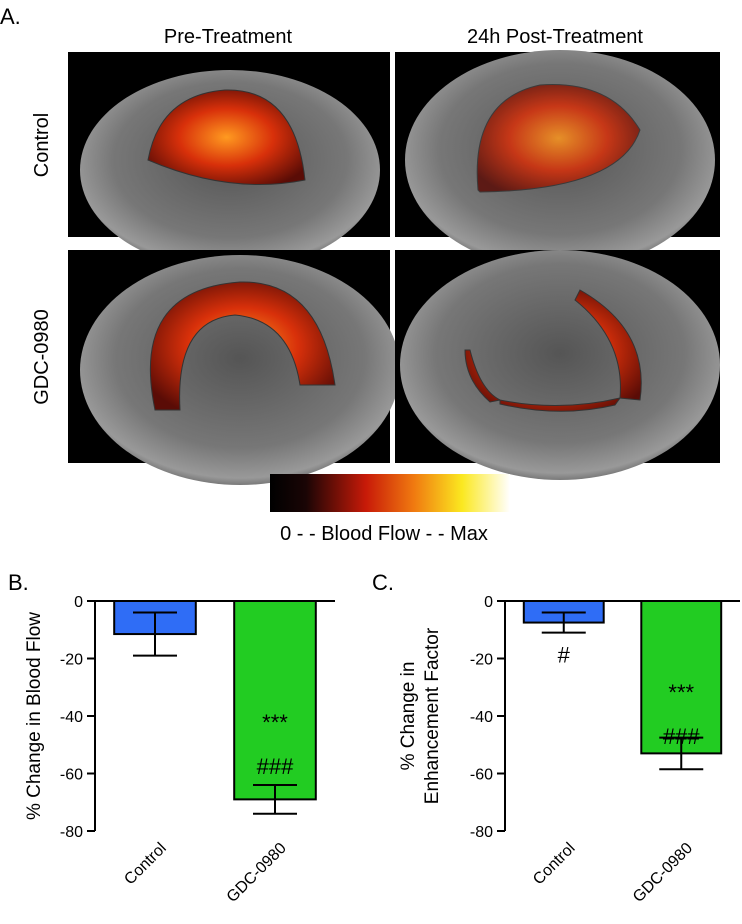 The width and height of the screenshot is (742, 924). I want to click on row-title: GDC-0980, so click(42, 357).